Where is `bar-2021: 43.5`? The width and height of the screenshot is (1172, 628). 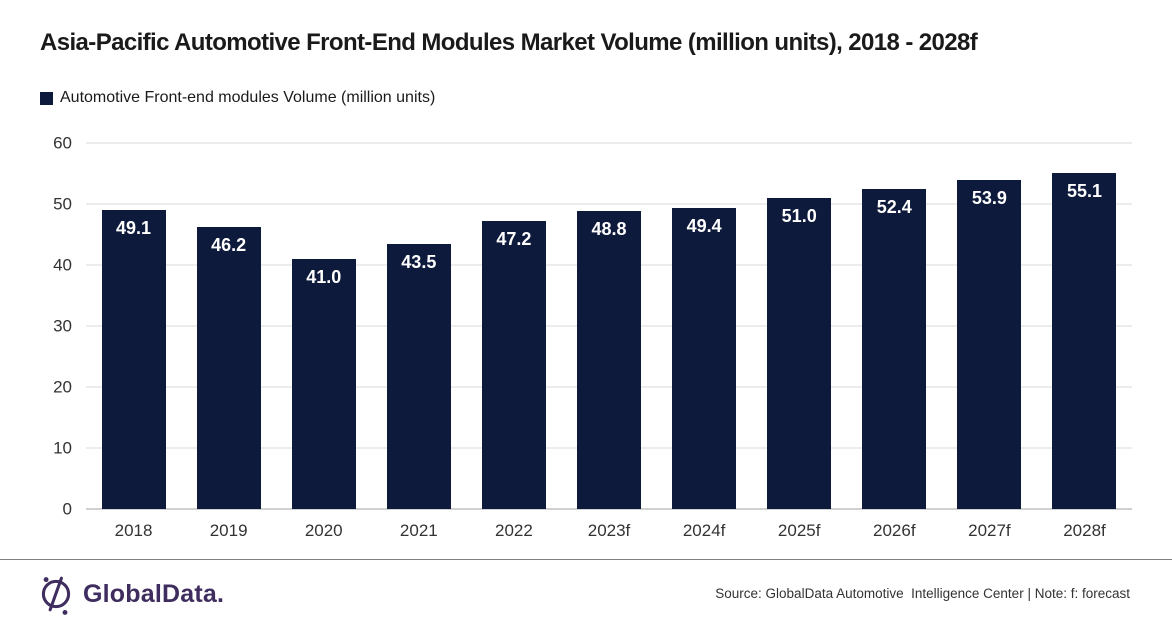 bar-2021: 43.5 is located at coordinates (418, 376).